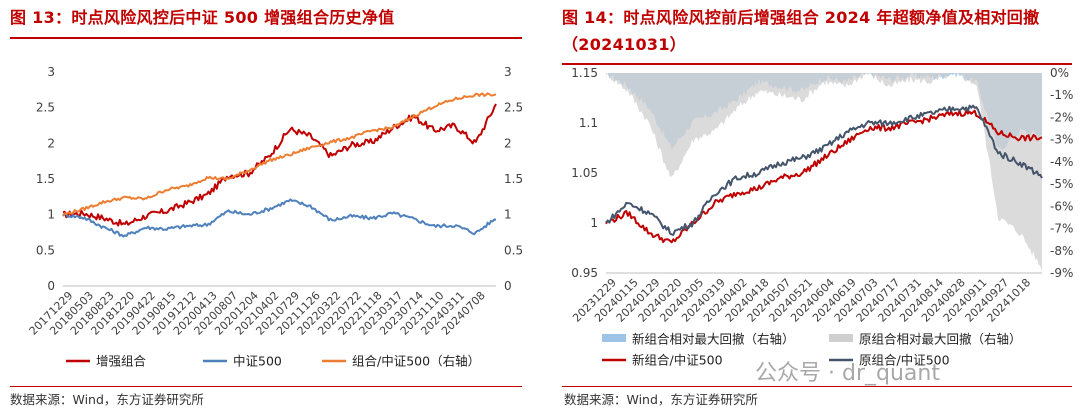 Image resolution: width=1080 pixels, height=413 pixels. What do you see at coordinates (584, 173) in the screenshot?
I see `y-tick-label-left: 1.05` at bounding box center [584, 173].